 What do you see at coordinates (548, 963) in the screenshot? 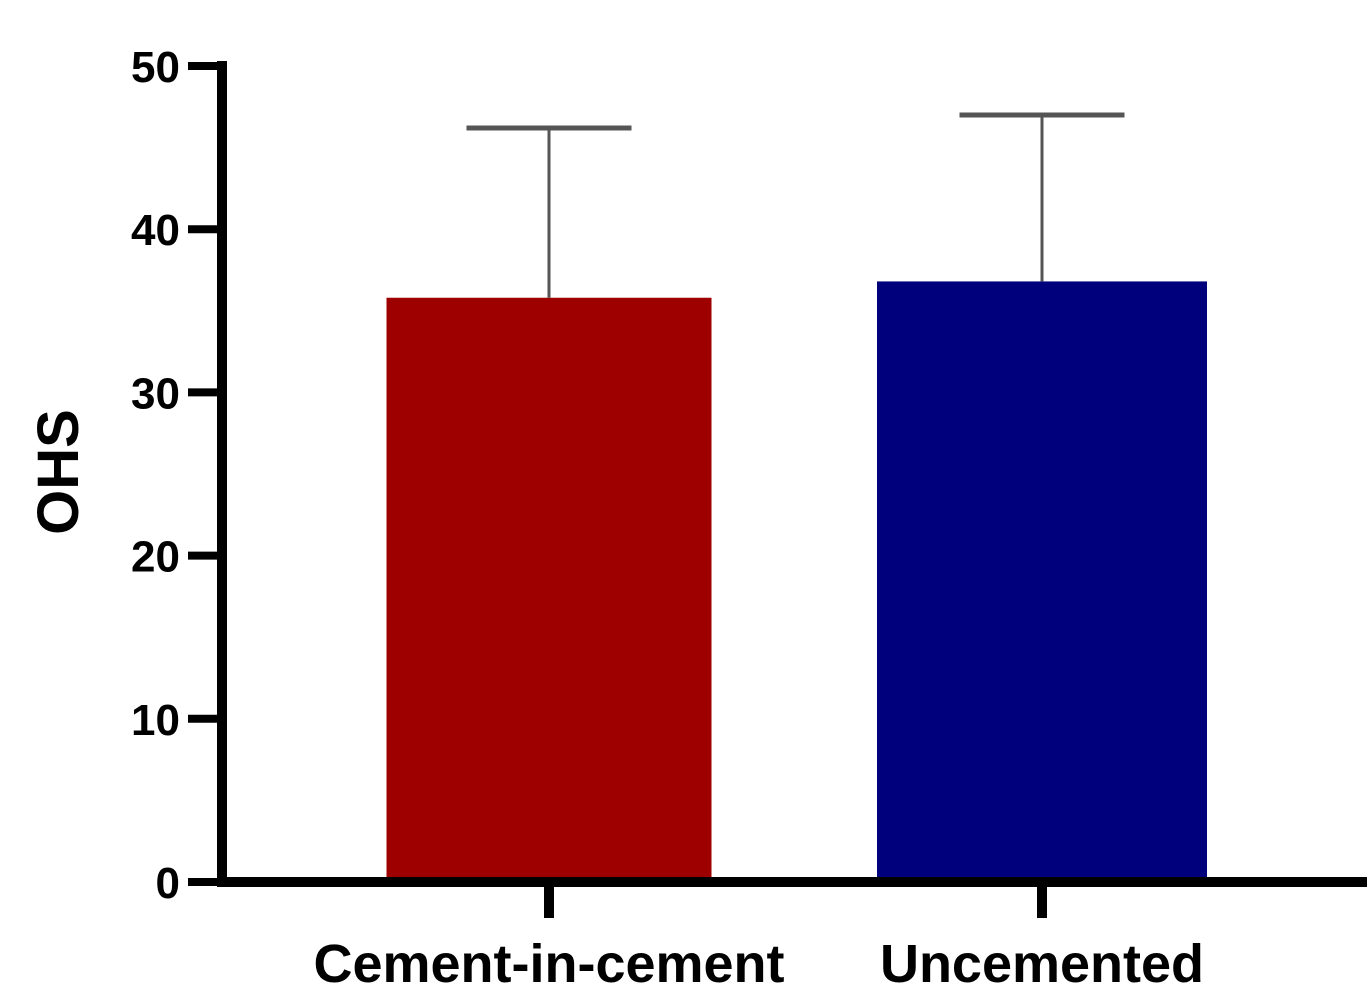
I see `x-tick-label-0: Cement-in-cement` at bounding box center [548, 963].